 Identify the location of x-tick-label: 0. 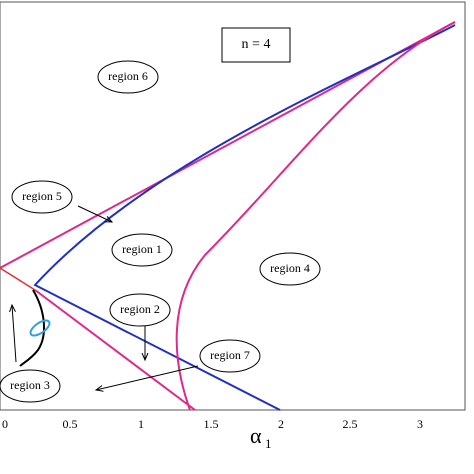
(5, 424).